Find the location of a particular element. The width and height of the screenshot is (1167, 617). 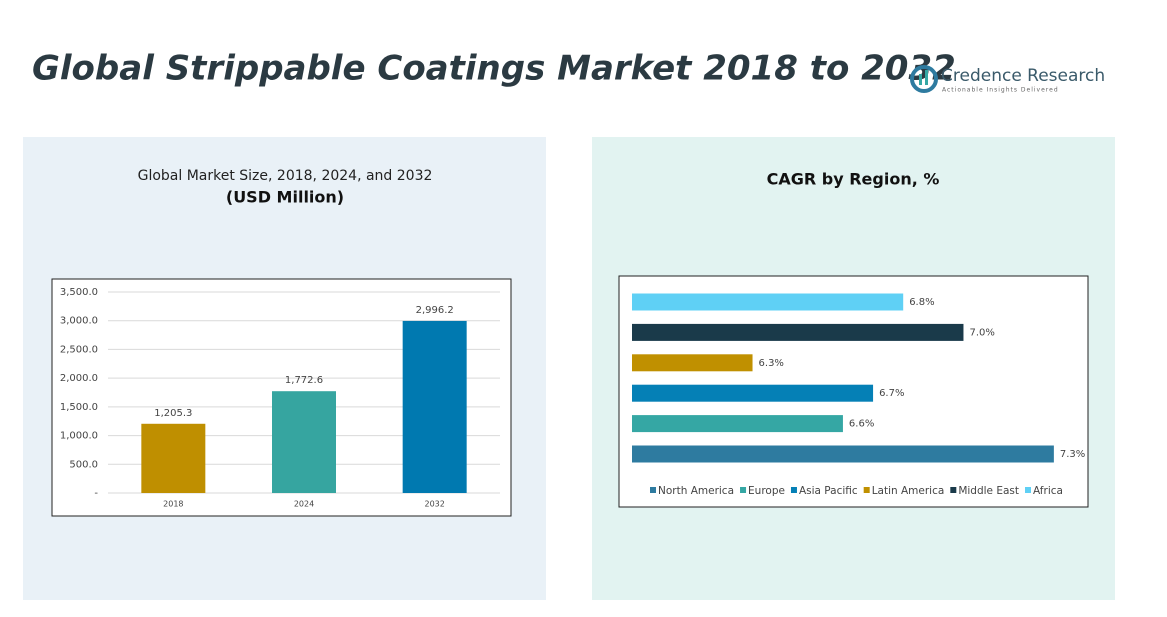

x-tick-label: 2024 is located at coordinates (304, 504).